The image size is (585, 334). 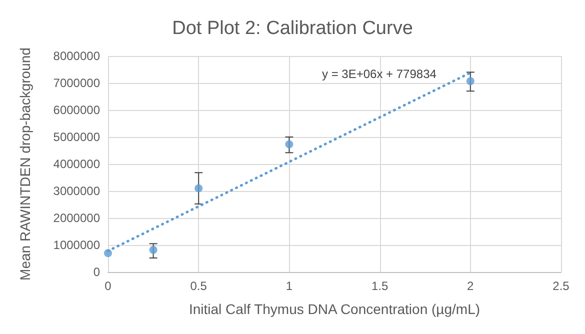 I want to click on y-tick-label: 8000000, so click(x=76, y=56).